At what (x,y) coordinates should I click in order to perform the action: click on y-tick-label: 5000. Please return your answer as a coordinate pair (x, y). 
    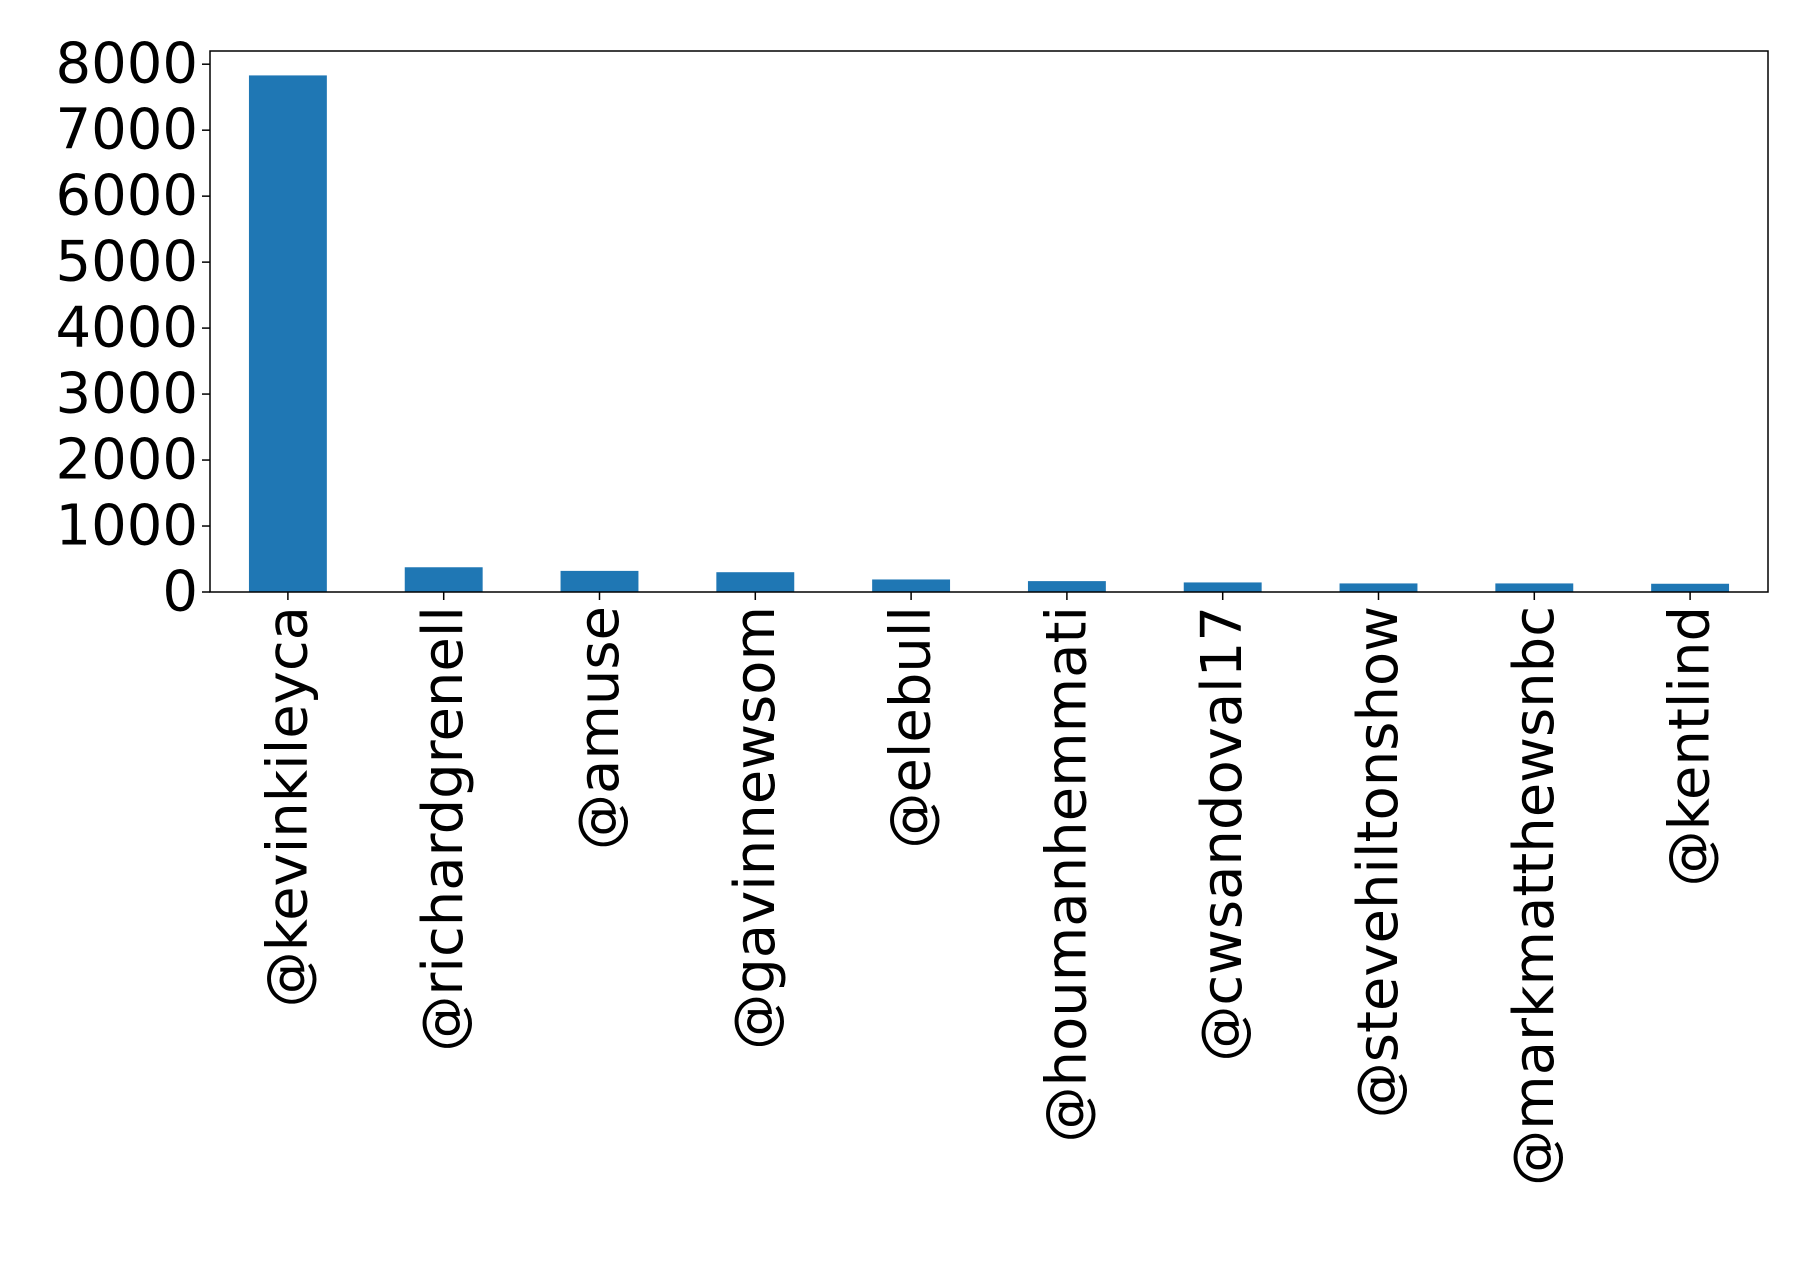
    Looking at the image, I should click on (126, 262).